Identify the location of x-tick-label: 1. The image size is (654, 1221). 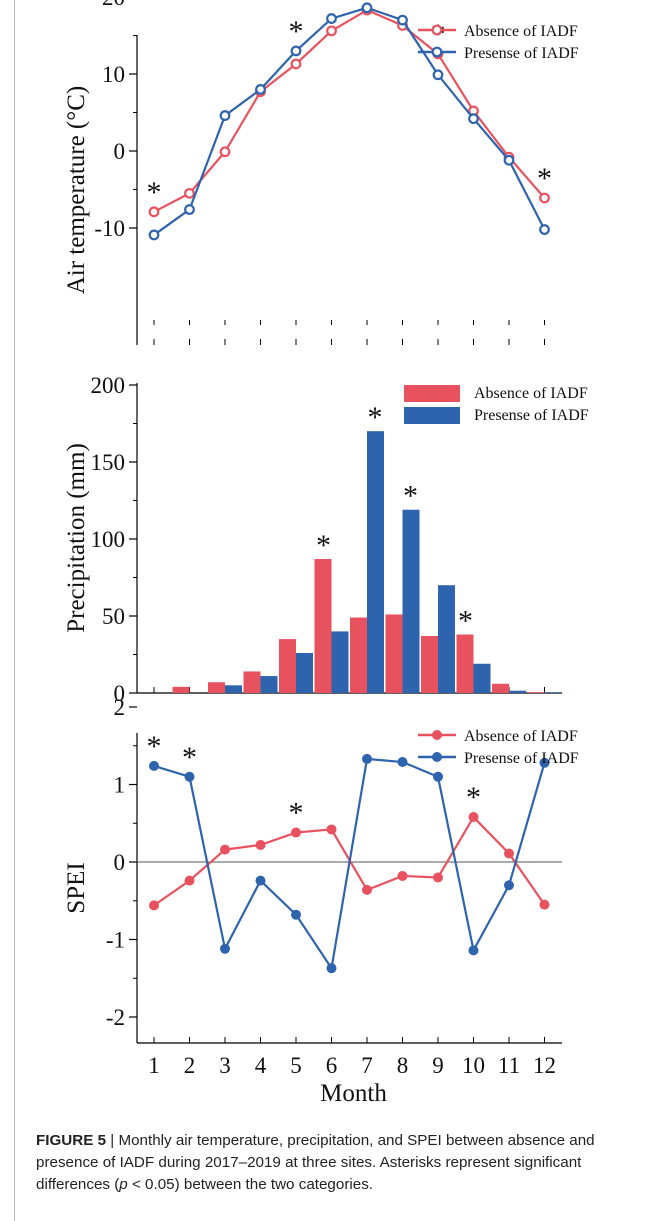
(154, 1065).